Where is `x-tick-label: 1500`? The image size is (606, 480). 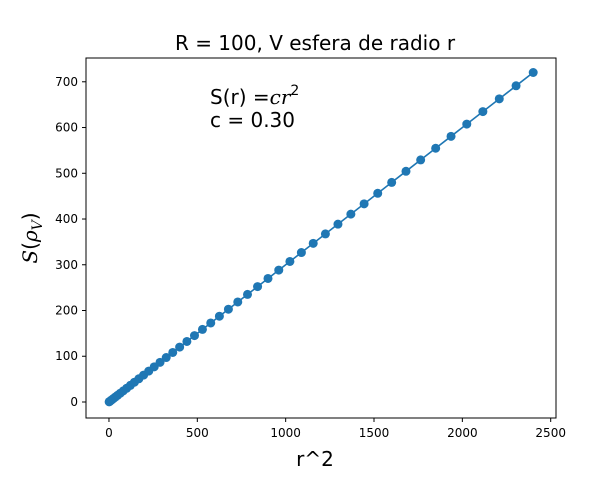
x-tick-label: 1500 is located at coordinates (374, 433).